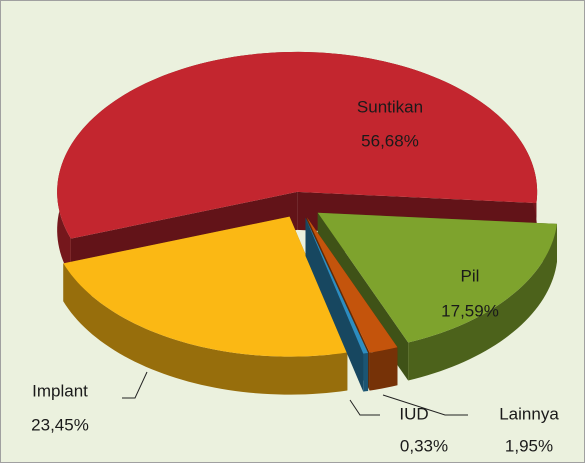 The image size is (585, 463). What do you see at coordinates (529, 445) in the screenshot?
I see `slice-value-label: 1,95%` at bounding box center [529, 445].